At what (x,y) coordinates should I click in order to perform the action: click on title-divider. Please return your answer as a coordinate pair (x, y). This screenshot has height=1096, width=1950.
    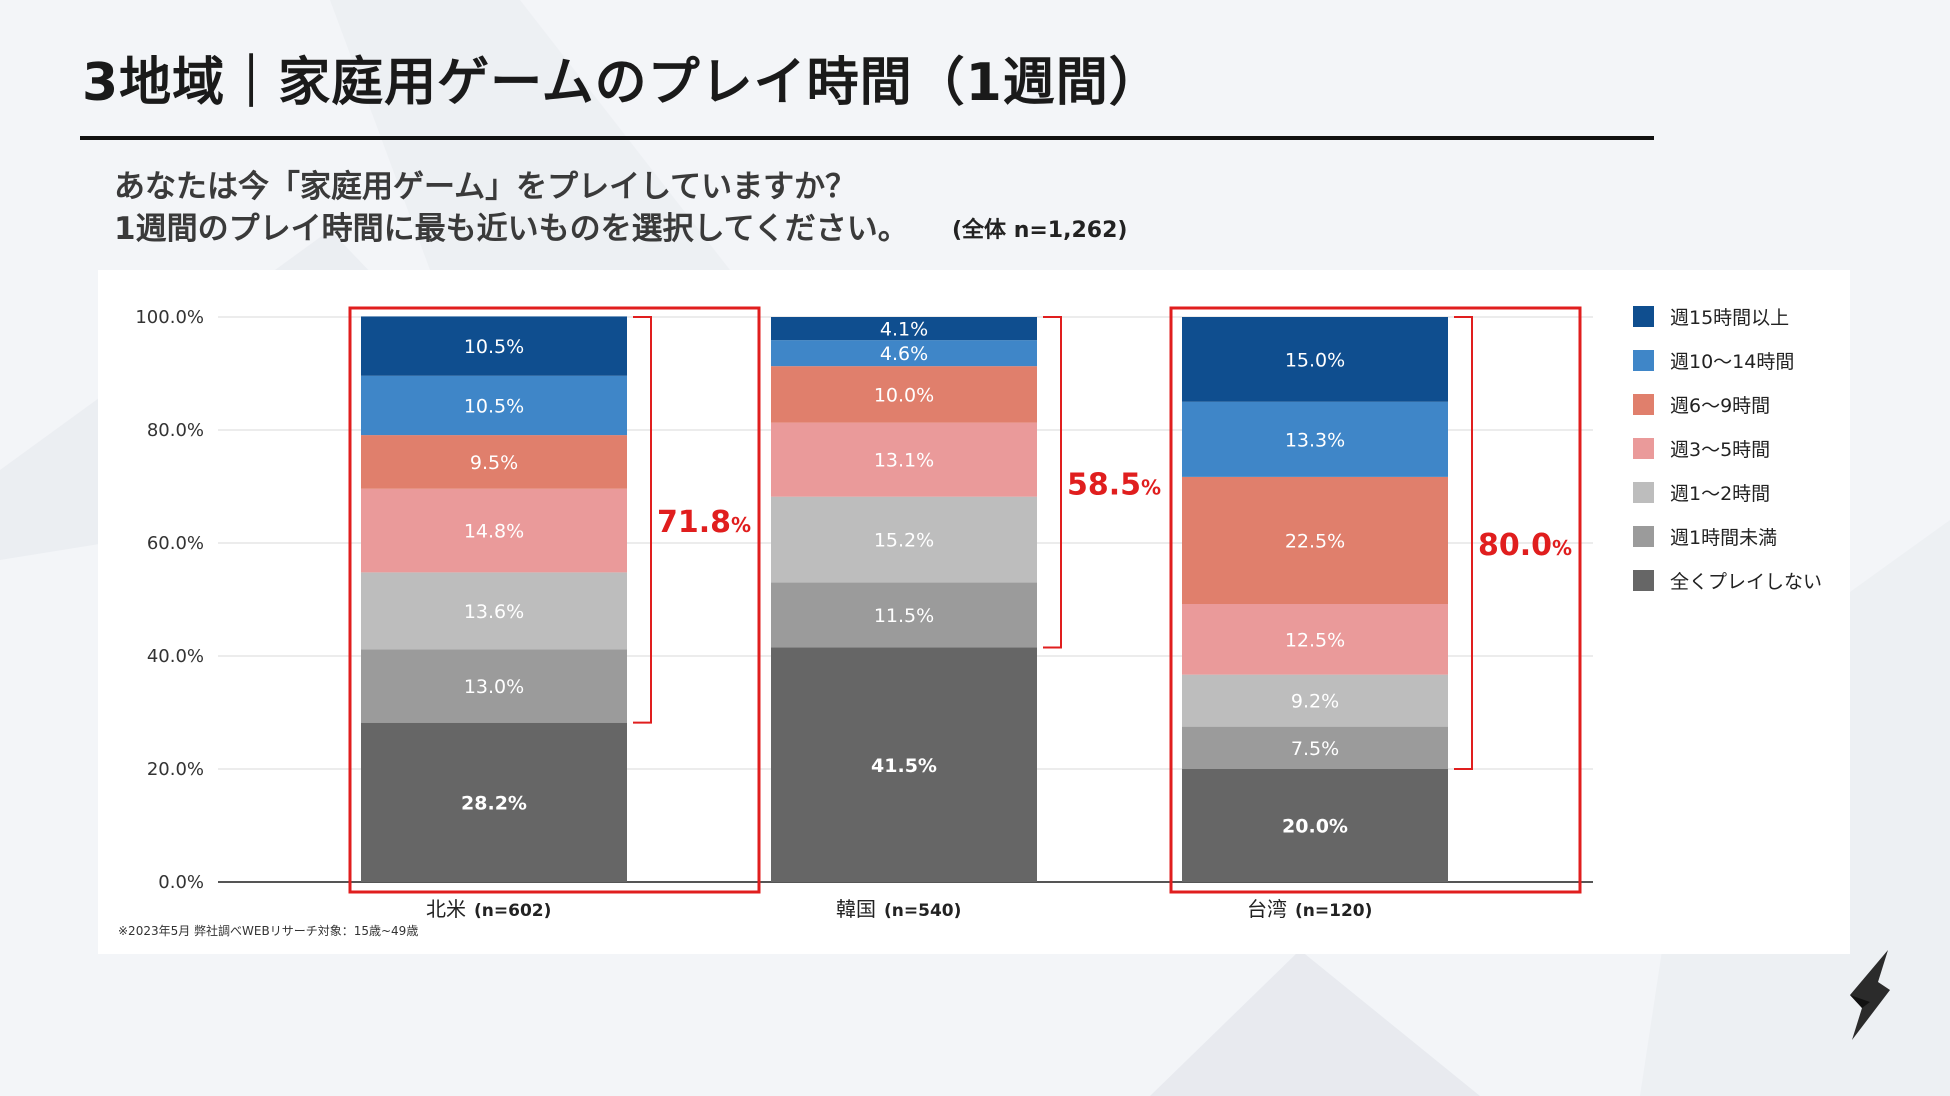
    Looking at the image, I should click on (867, 138).